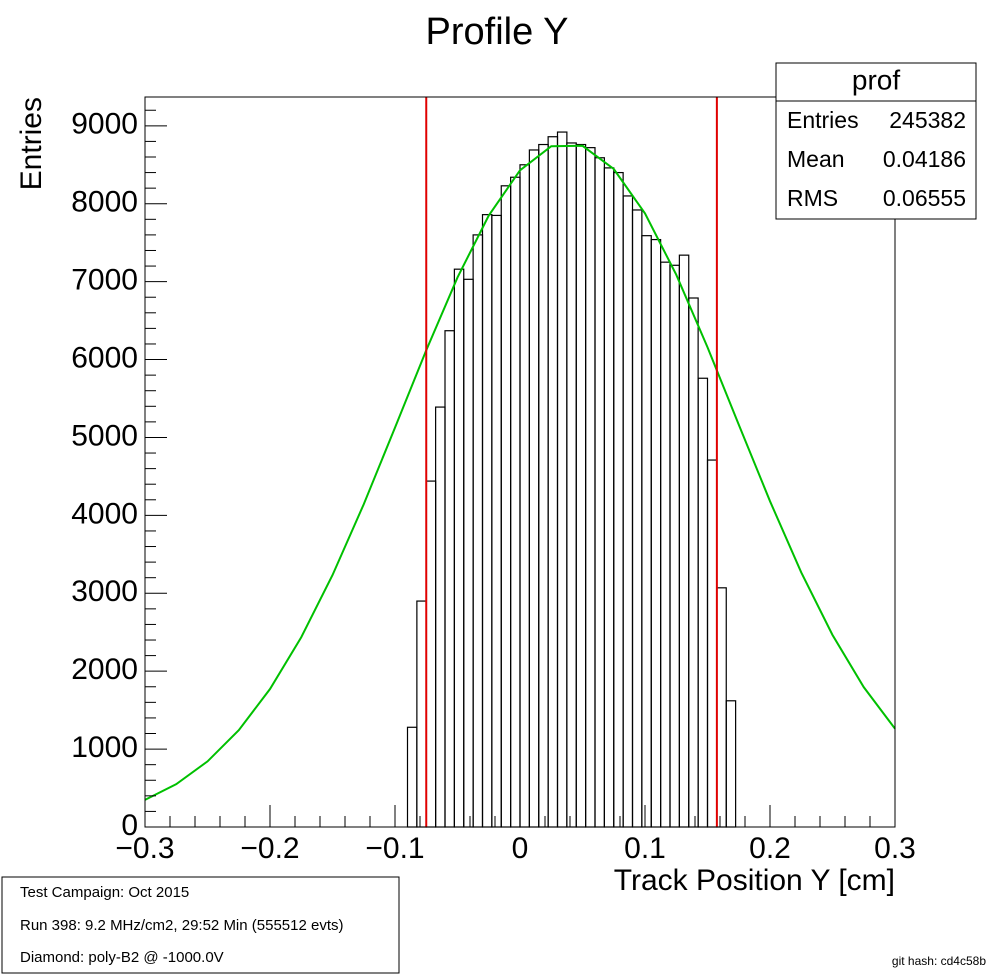 The image size is (996, 974). I want to click on info-line: Test Campaign: Oct 2015, so click(104, 892).